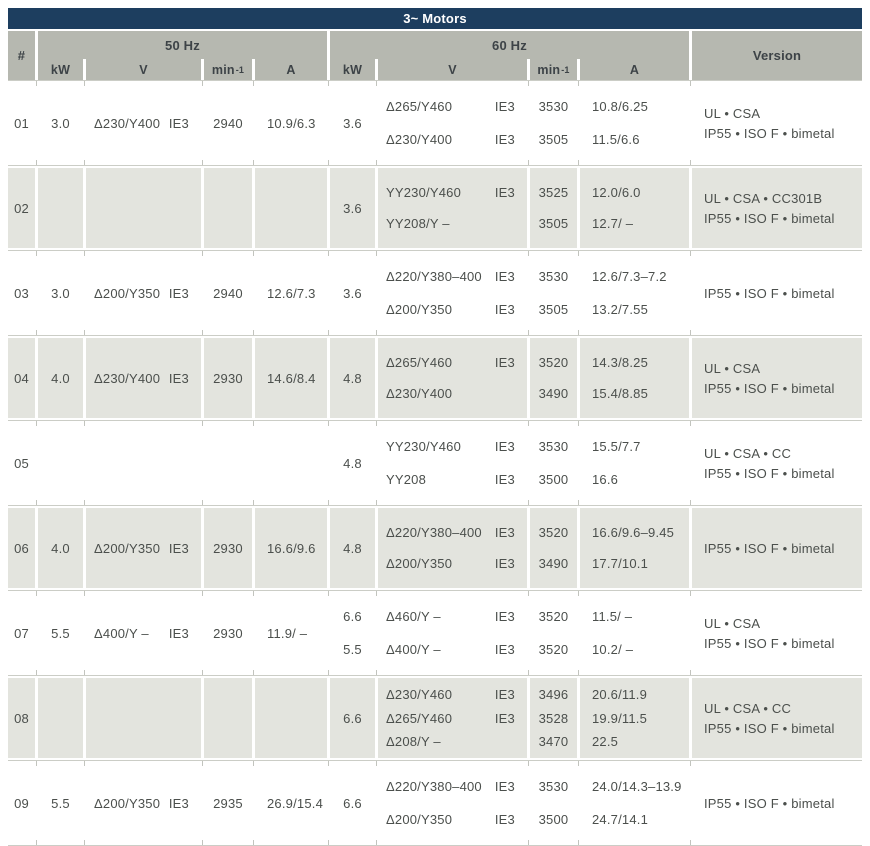 The width and height of the screenshot is (870, 846). What do you see at coordinates (143, 208) in the screenshot?
I see `voltage-50-cell` at bounding box center [143, 208].